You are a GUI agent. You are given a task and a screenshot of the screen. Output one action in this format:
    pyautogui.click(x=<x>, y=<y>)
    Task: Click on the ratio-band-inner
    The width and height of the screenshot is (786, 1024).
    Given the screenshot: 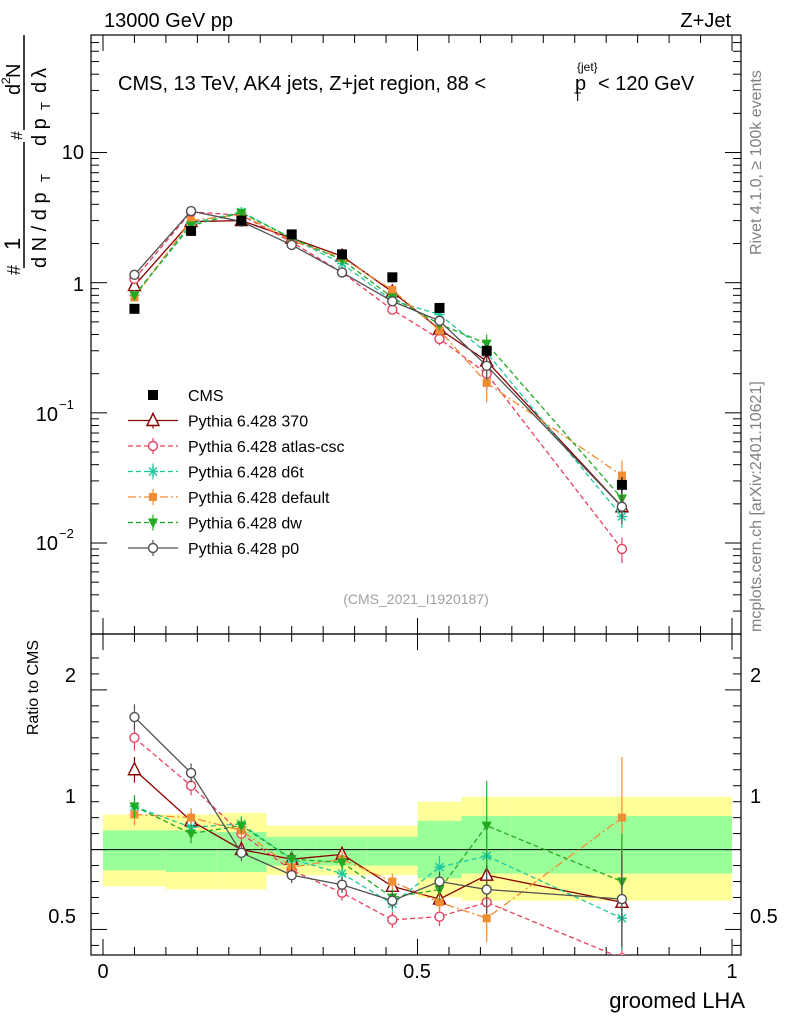 What is the action you would take?
    pyautogui.click(x=134, y=850)
    